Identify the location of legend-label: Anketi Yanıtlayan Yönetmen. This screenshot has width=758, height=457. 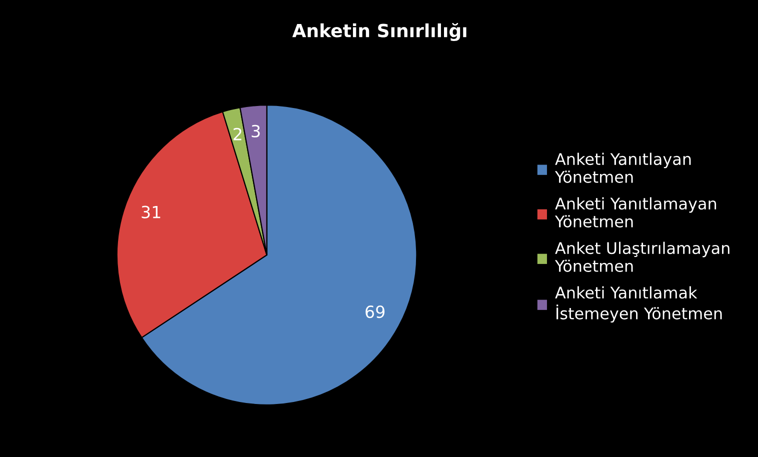
(622, 167).